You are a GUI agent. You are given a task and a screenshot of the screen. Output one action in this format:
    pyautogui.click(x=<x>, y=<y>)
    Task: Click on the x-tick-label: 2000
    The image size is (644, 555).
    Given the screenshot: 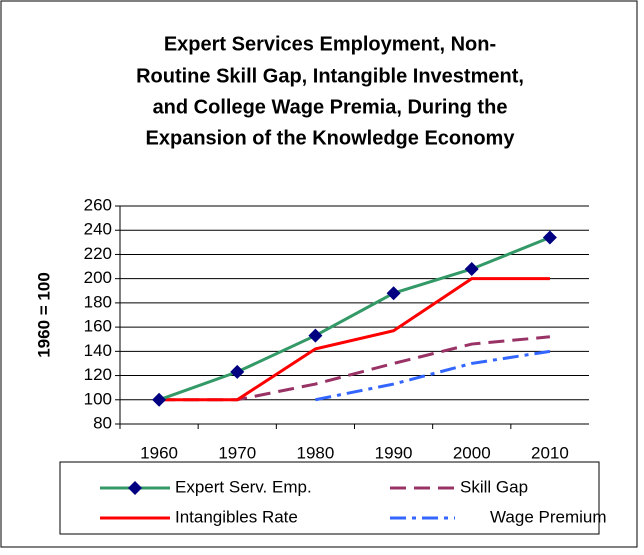 What is the action you would take?
    pyautogui.click(x=472, y=452)
    